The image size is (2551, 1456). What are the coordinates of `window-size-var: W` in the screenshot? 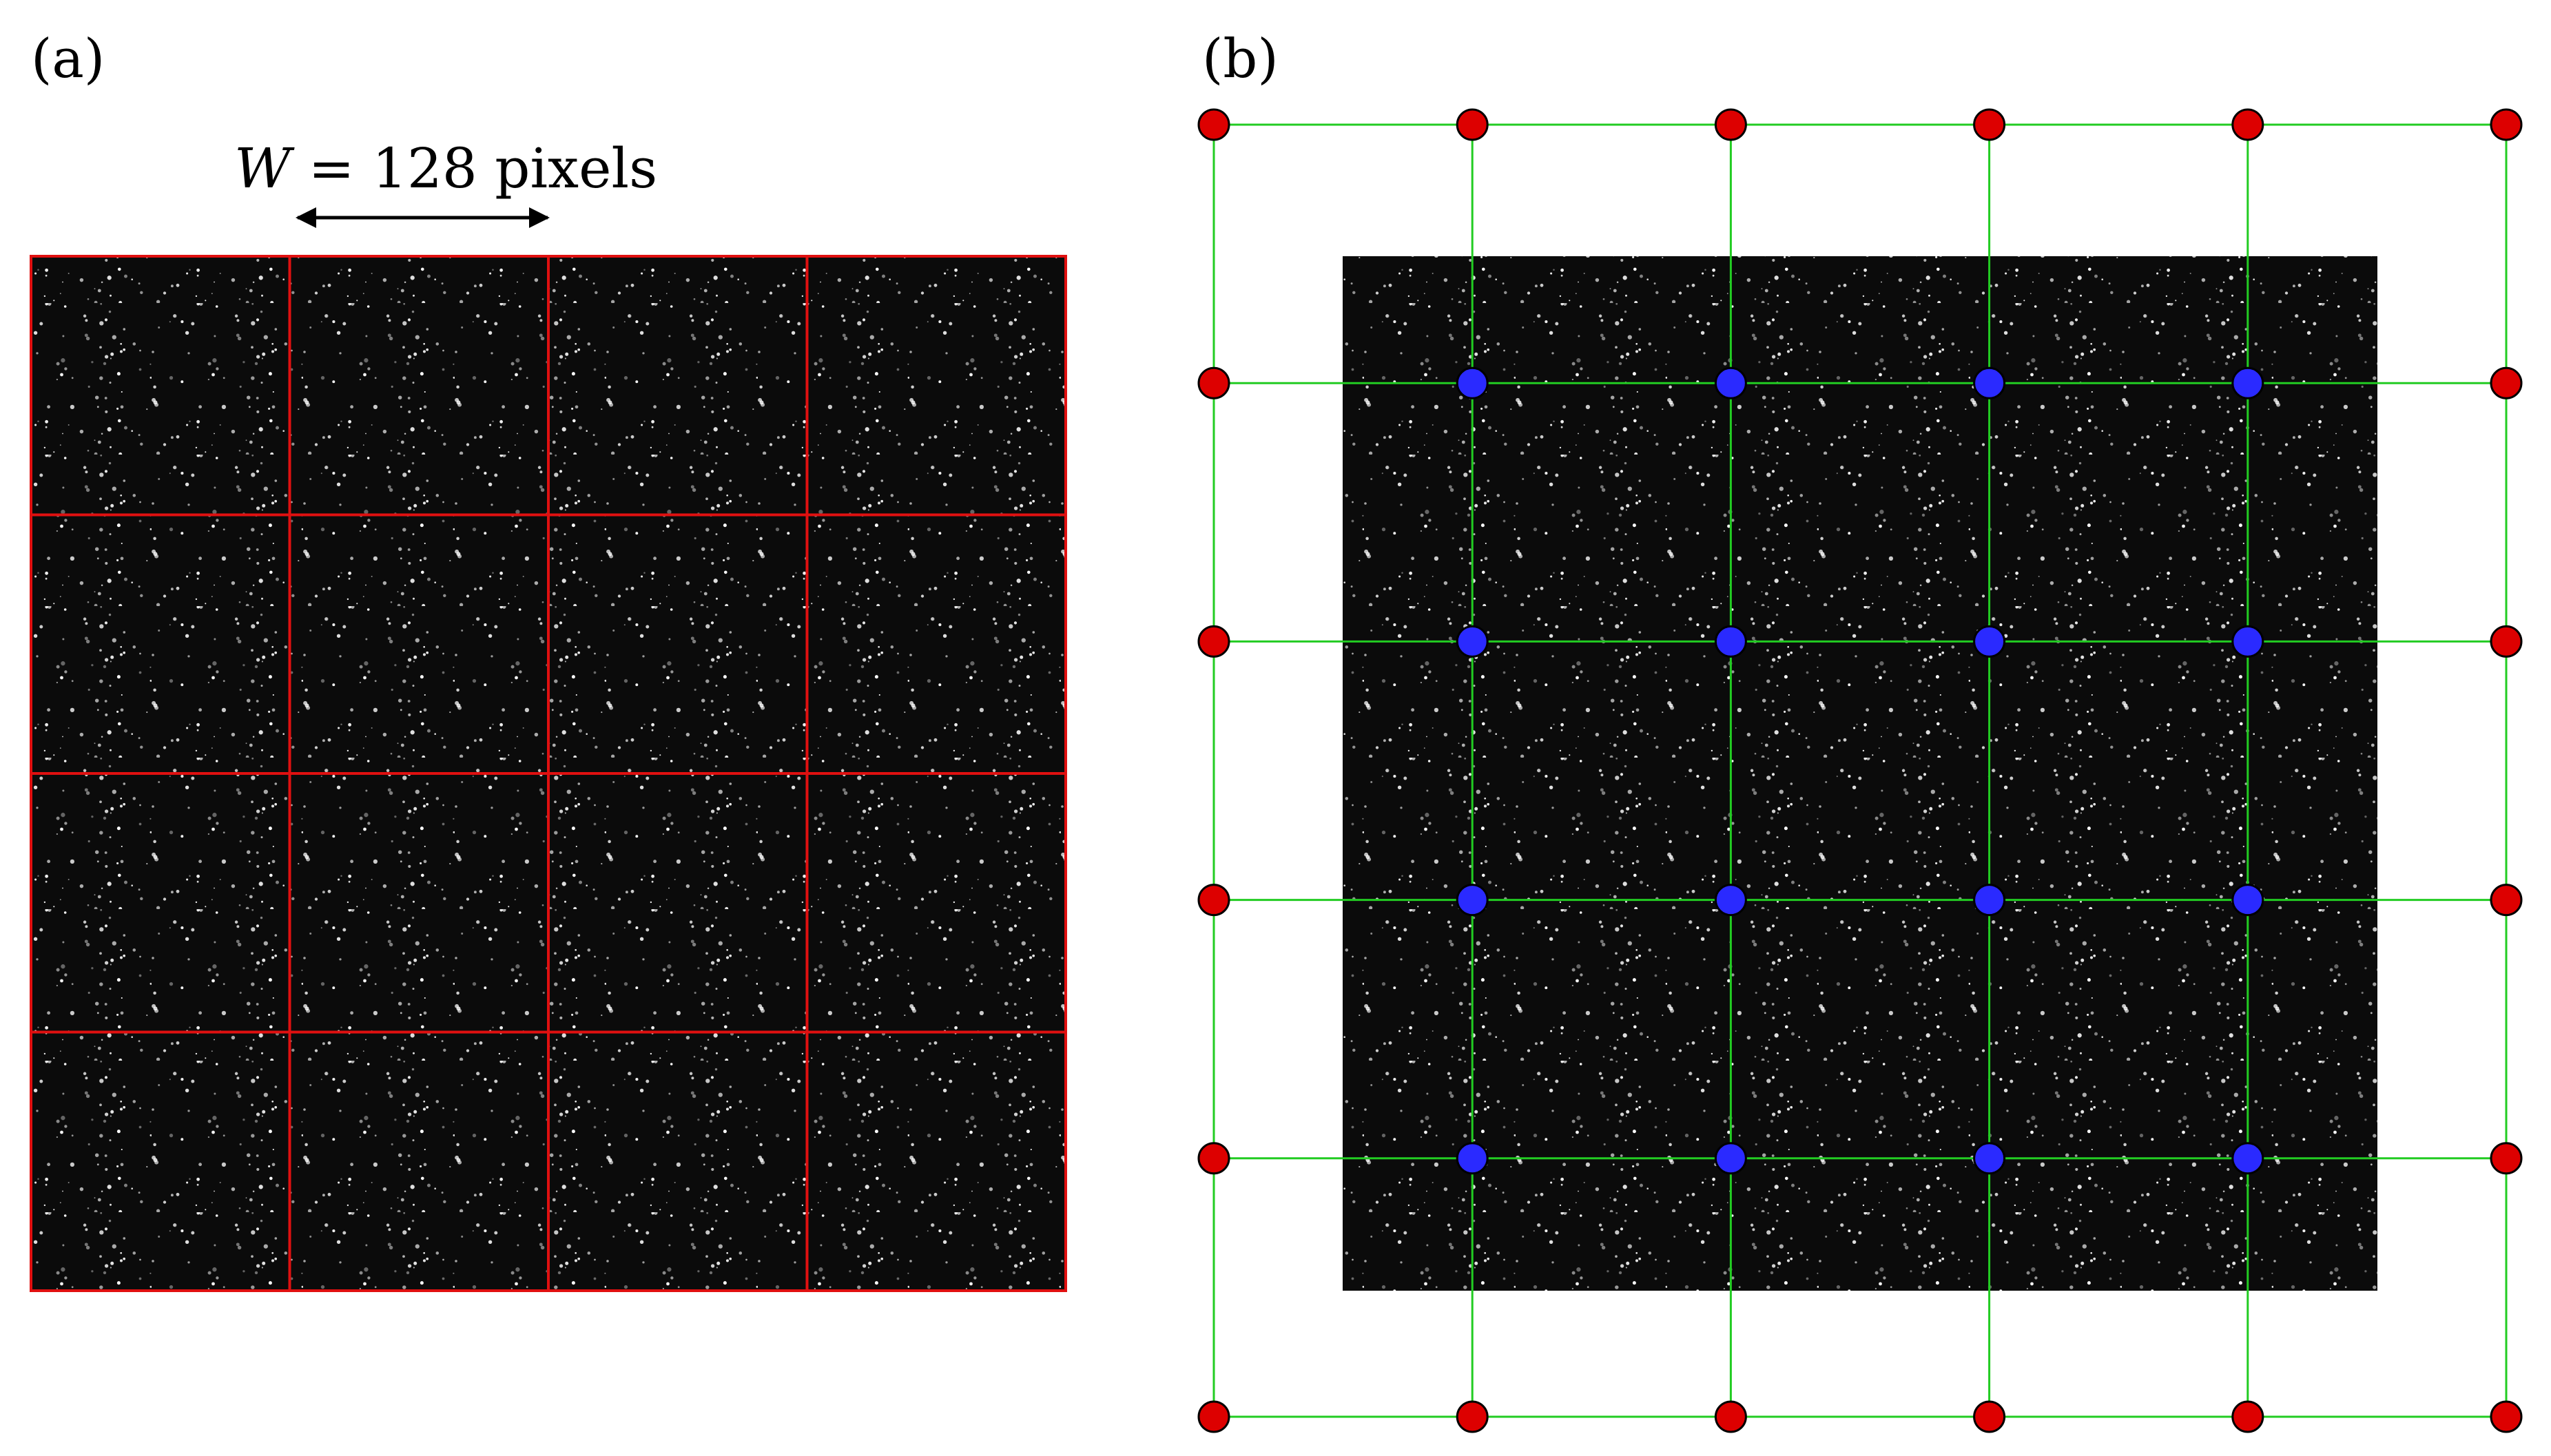 It's located at (264, 168).